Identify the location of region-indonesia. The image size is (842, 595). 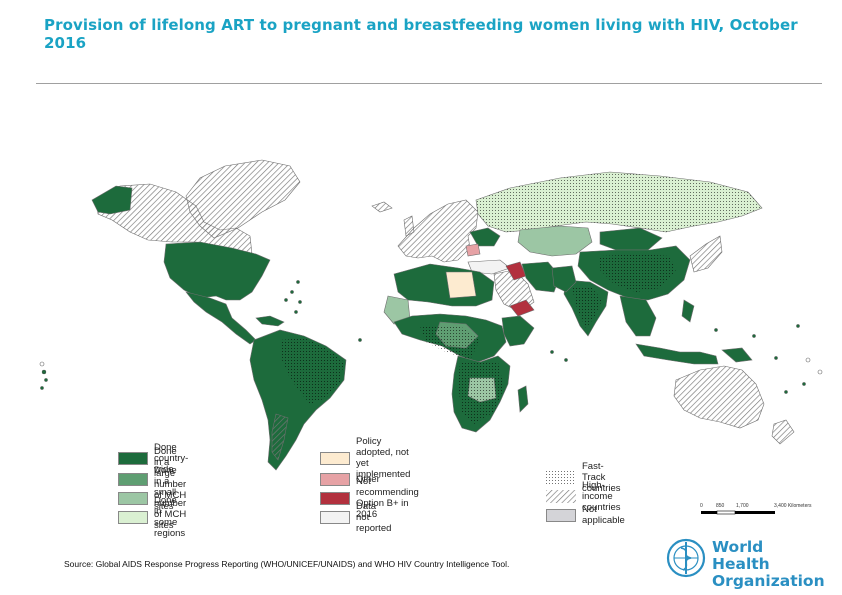
(677, 354).